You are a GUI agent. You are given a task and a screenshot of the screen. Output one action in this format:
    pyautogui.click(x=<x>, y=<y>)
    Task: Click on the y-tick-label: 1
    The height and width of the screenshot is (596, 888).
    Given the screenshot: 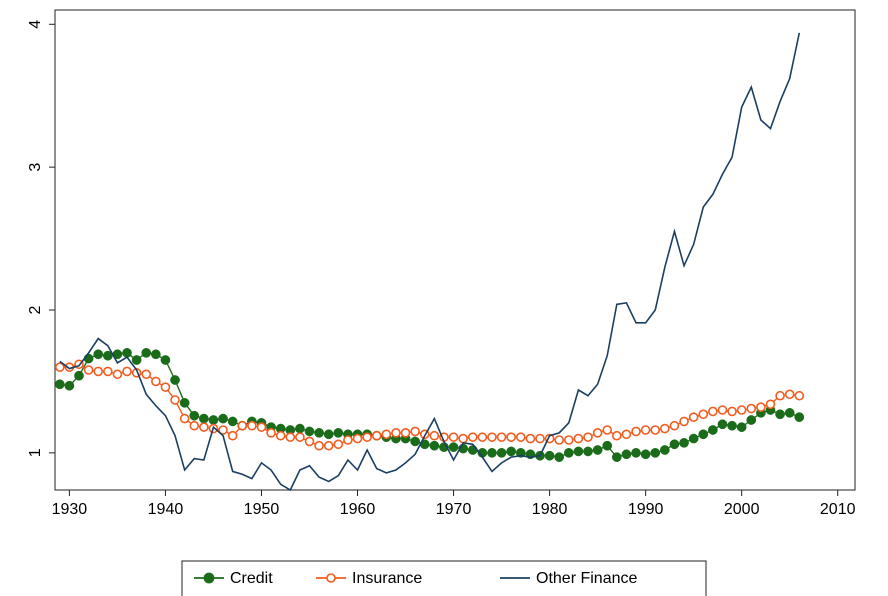 What is the action you would take?
    pyautogui.click(x=35, y=452)
    